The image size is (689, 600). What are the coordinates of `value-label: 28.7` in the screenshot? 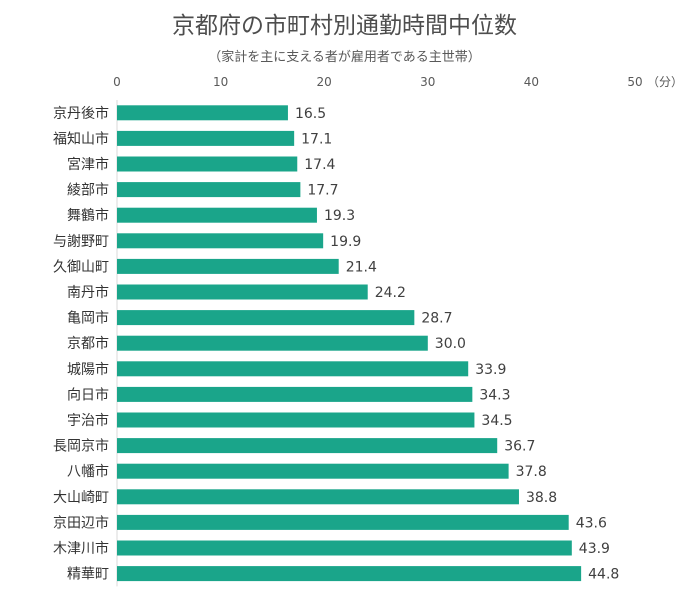 It's located at (436, 319).